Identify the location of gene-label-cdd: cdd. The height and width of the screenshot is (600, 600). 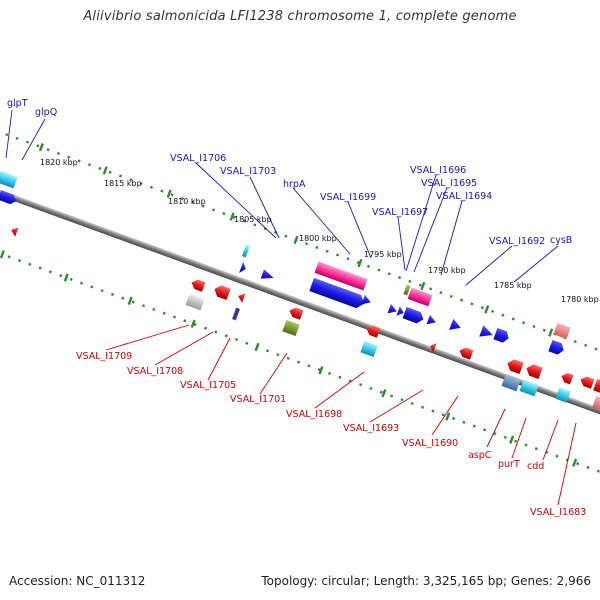
(535, 466).